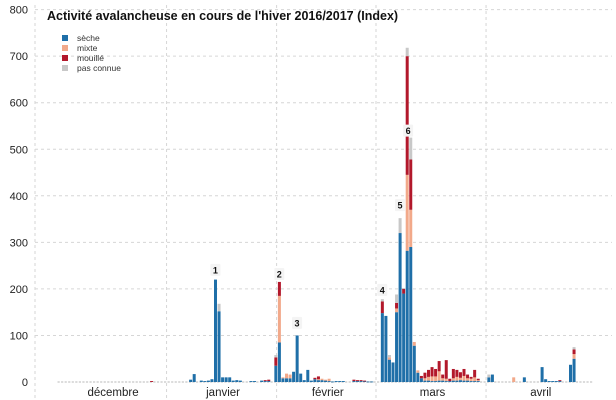 The image size is (616, 400). What do you see at coordinates (88, 38) in the screenshot?
I see `legend-label: sèche` at bounding box center [88, 38].